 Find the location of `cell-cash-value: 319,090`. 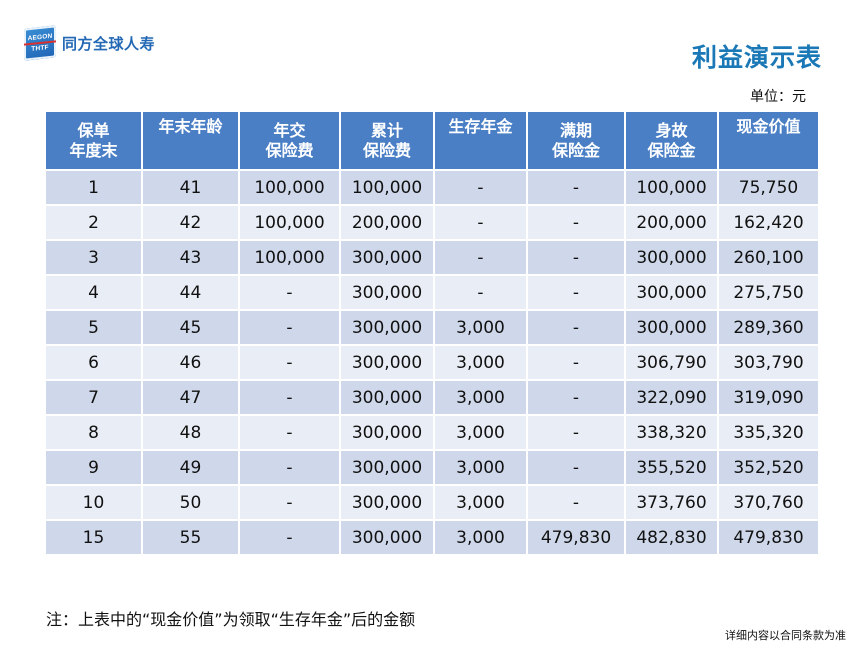

cell-cash-value: 319,090 is located at coordinates (768, 397).